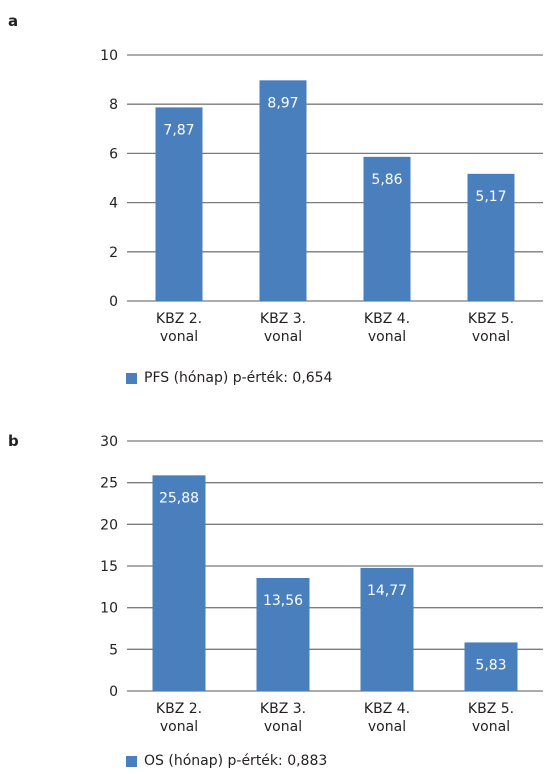 This screenshot has width=546, height=774. I want to click on chart-b-value-label-3: 5,83, so click(490, 665).